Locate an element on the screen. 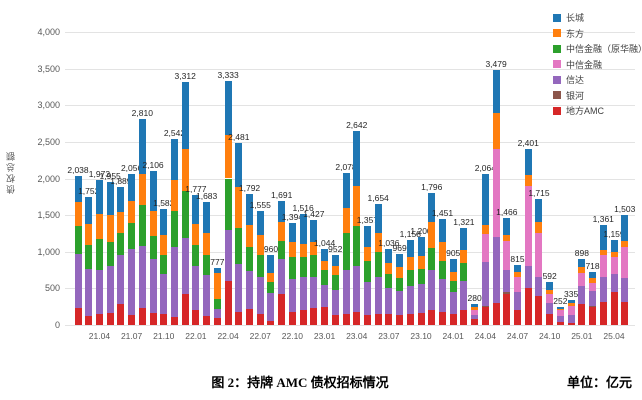  legend-item: 长城 is located at coordinates (597, 18).